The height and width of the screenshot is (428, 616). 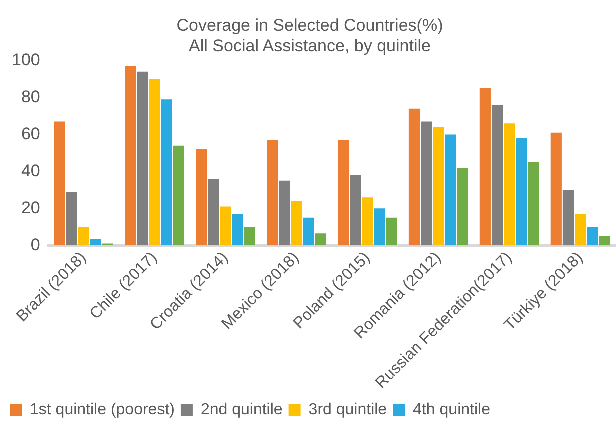 I want to click on chart-subtitle: All Social Assistance, by quintile, so click(x=310, y=46).